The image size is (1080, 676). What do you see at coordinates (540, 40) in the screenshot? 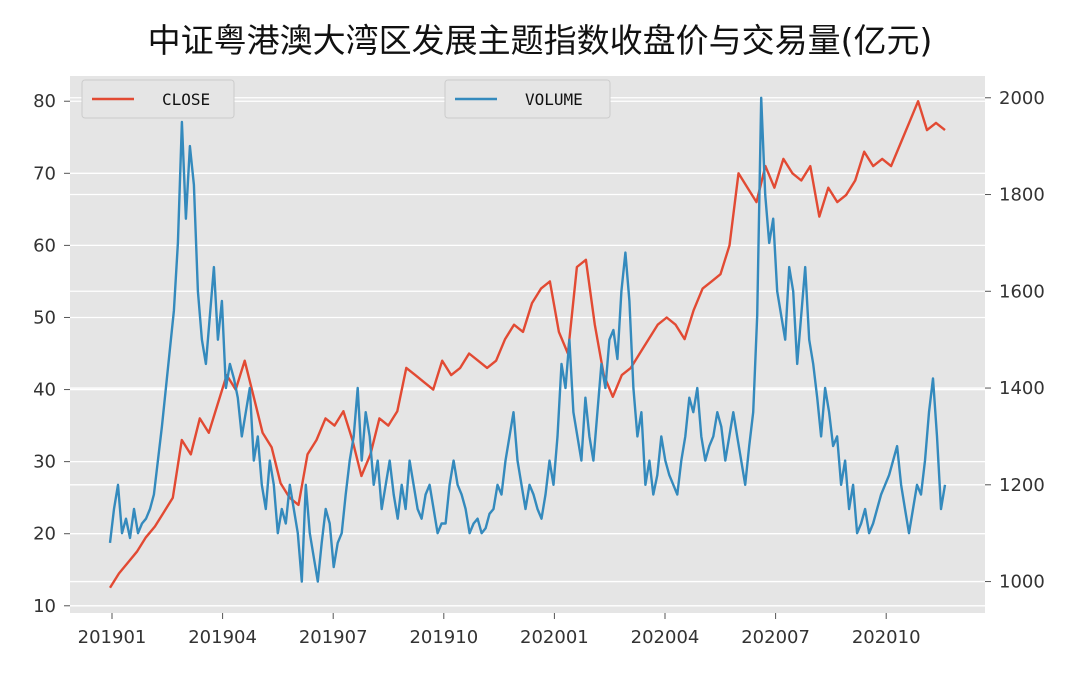
I see `chart-title: 中证粤港澳大湾区发展主题指数收盘价与交易量(亿元)` at bounding box center [540, 40].